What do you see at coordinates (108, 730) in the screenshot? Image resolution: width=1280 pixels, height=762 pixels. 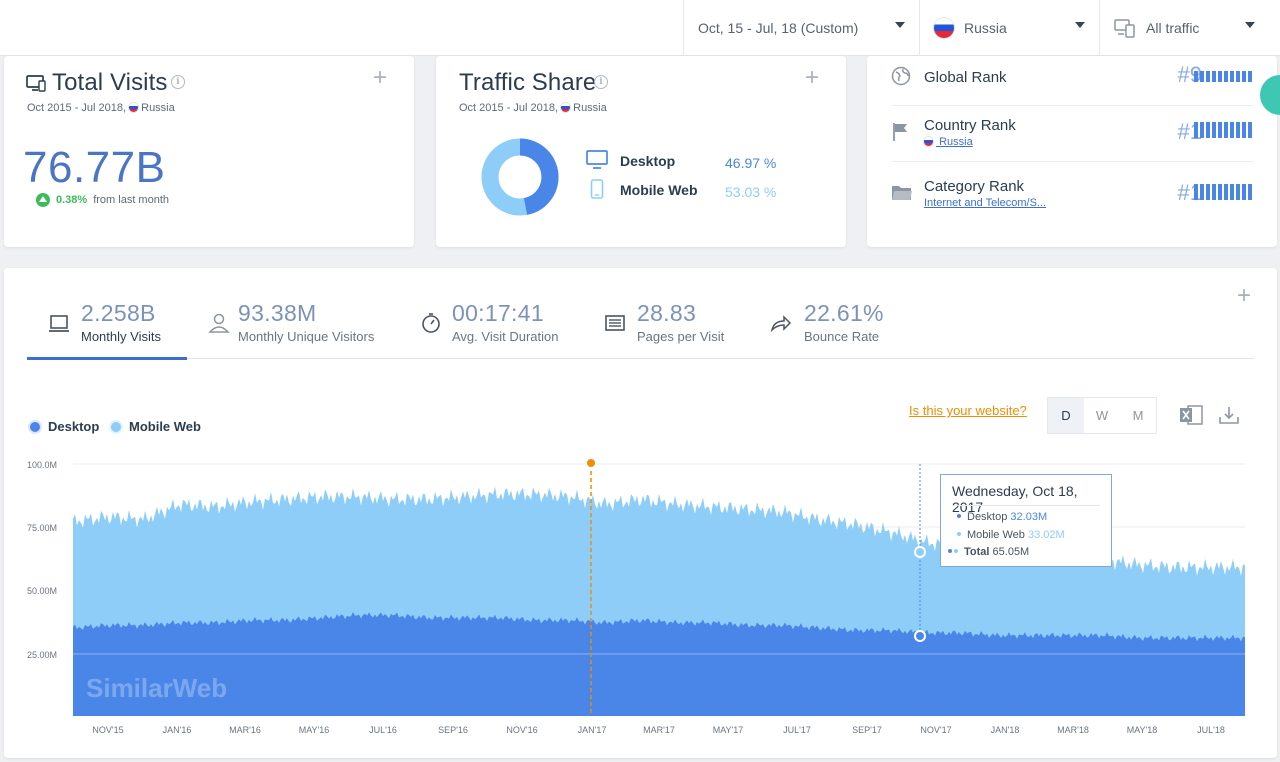 I see `x-tick-label: NOV'15` at bounding box center [108, 730].